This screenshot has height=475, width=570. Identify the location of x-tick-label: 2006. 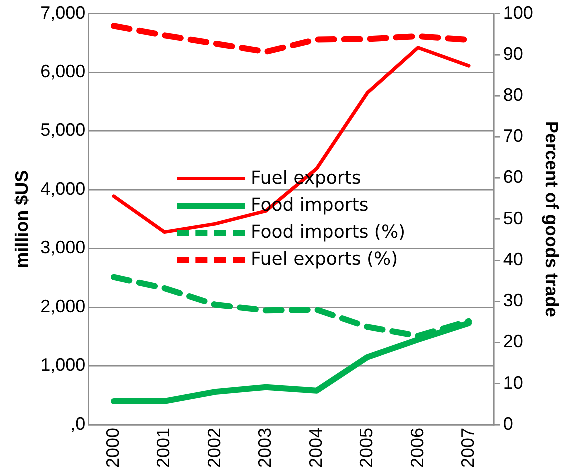
(417, 448).